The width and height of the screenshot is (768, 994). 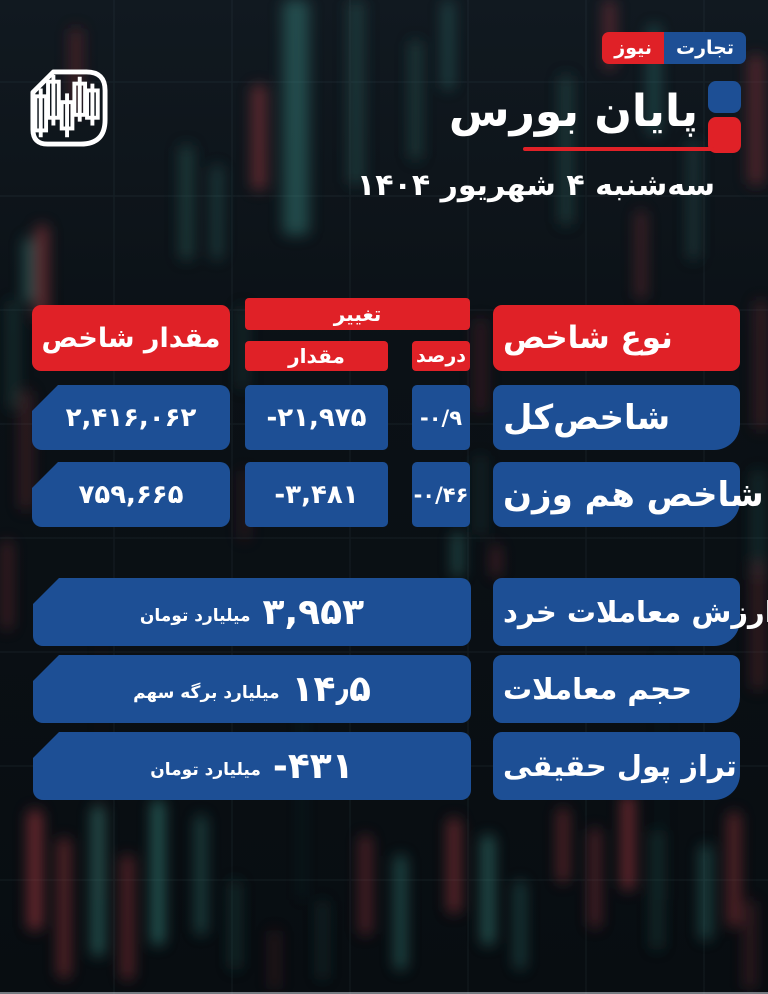 What do you see at coordinates (535, 185) in the screenshot?
I see `date-text: سه‌شنبه ۴ شهریور ۱۴۰۴` at bounding box center [535, 185].